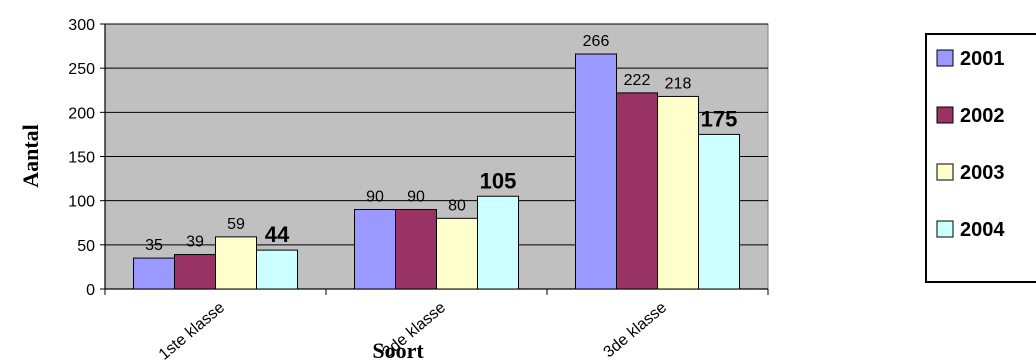 The width and height of the screenshot is (1036, 363). What do you see at coordinates (596, 41) in the screenshot?
I see `data-label: 266` at bounding box center [596, 41].